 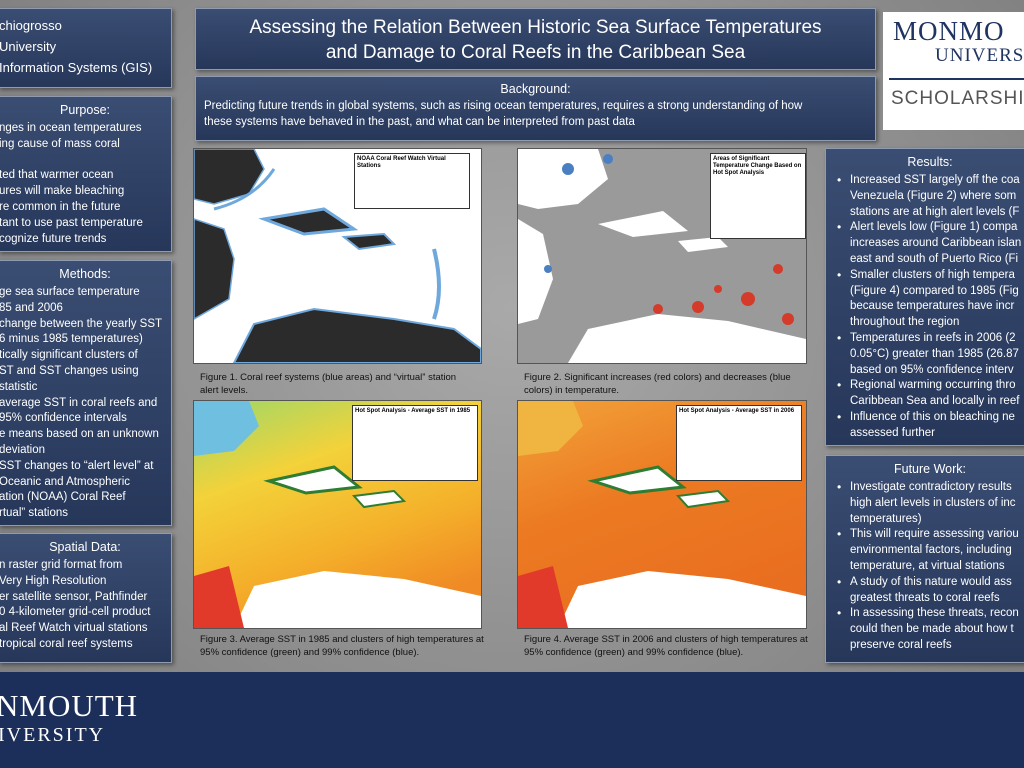 What do you see at coordinates (934, 258) in the screenshot?
I see `text-line: east and south of Puerto Rico (Fi` at bounding box center [934, 258].